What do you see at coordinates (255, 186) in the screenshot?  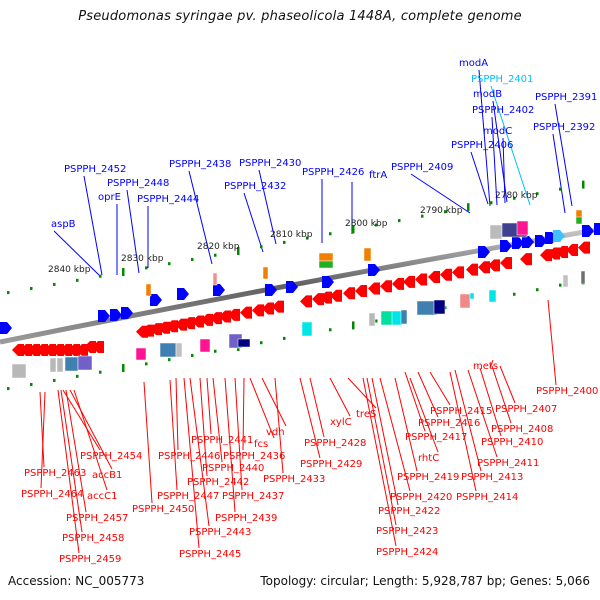 I see `forward-gene-label: PSPPH_2432` at bounding box center [255, 186].